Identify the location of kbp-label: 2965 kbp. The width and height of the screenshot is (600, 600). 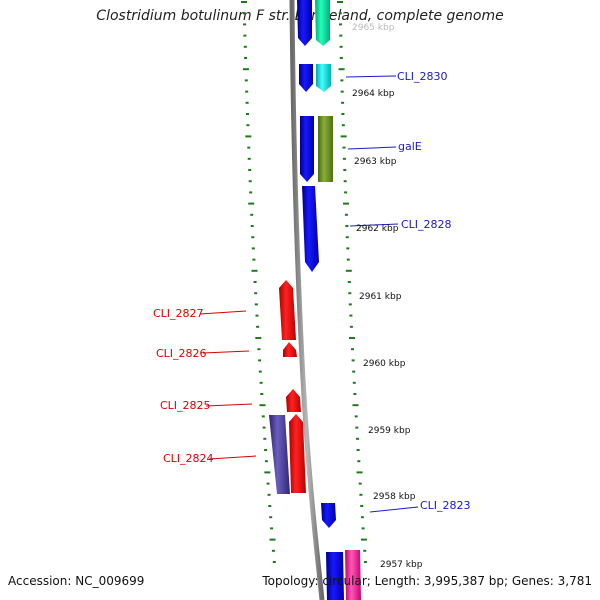
(373, 28).